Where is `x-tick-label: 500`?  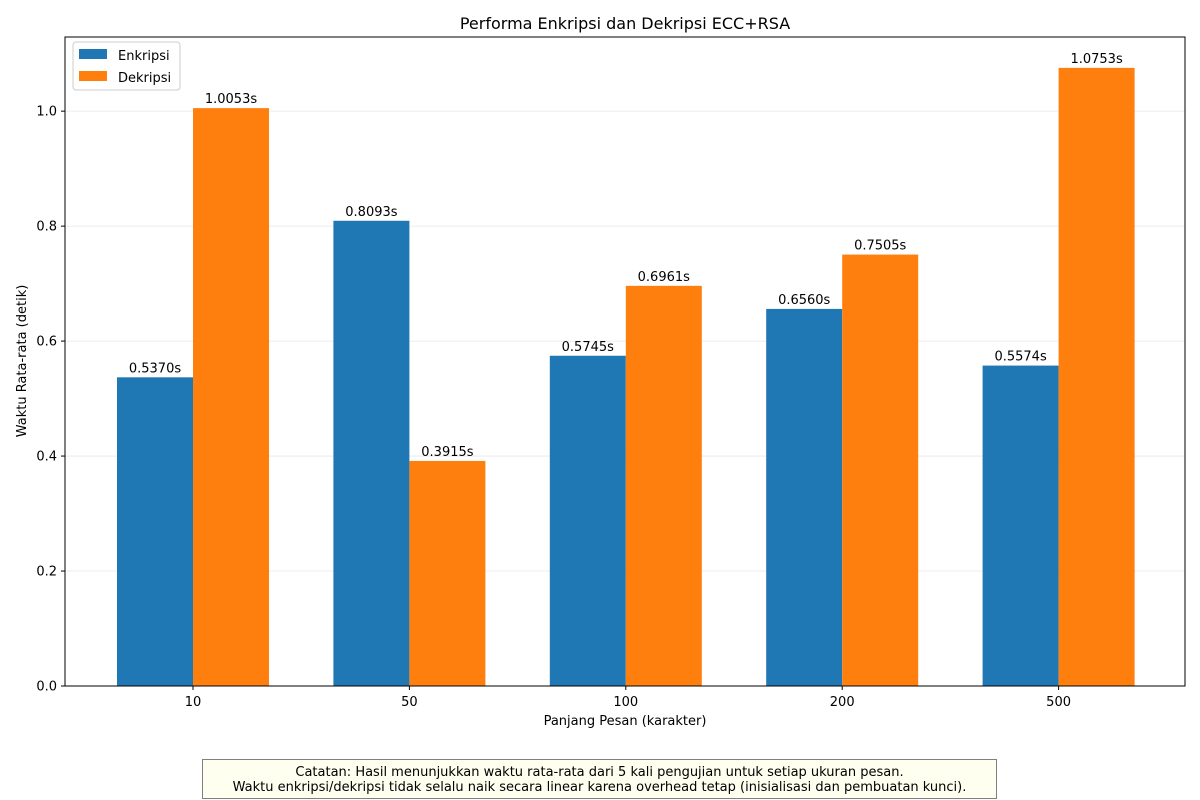
x-tick-label: 500 is located at coordinates (1058, 702).